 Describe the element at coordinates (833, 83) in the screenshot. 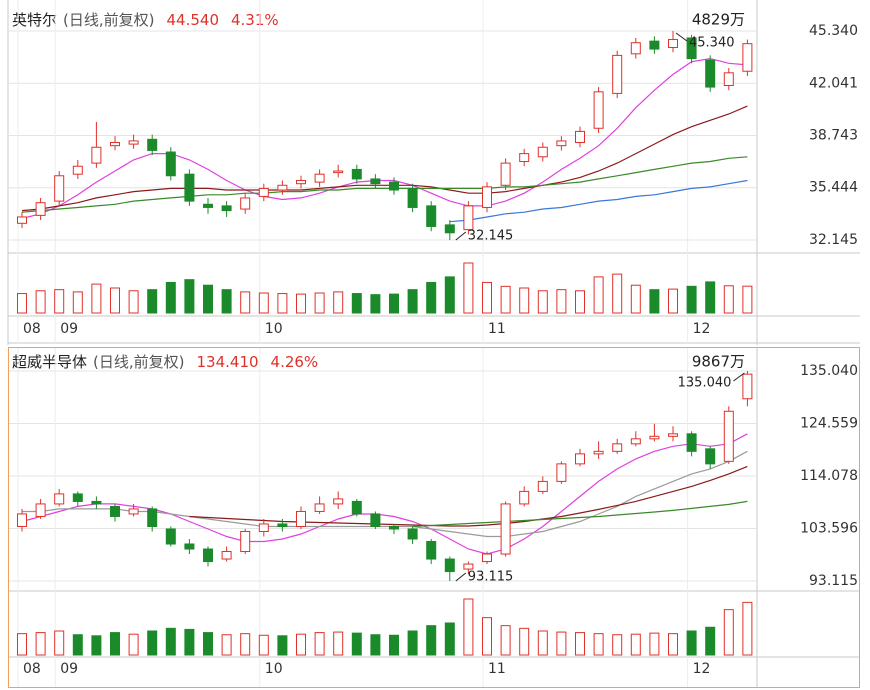

I see `y-tick-label: 42.041` at that location.